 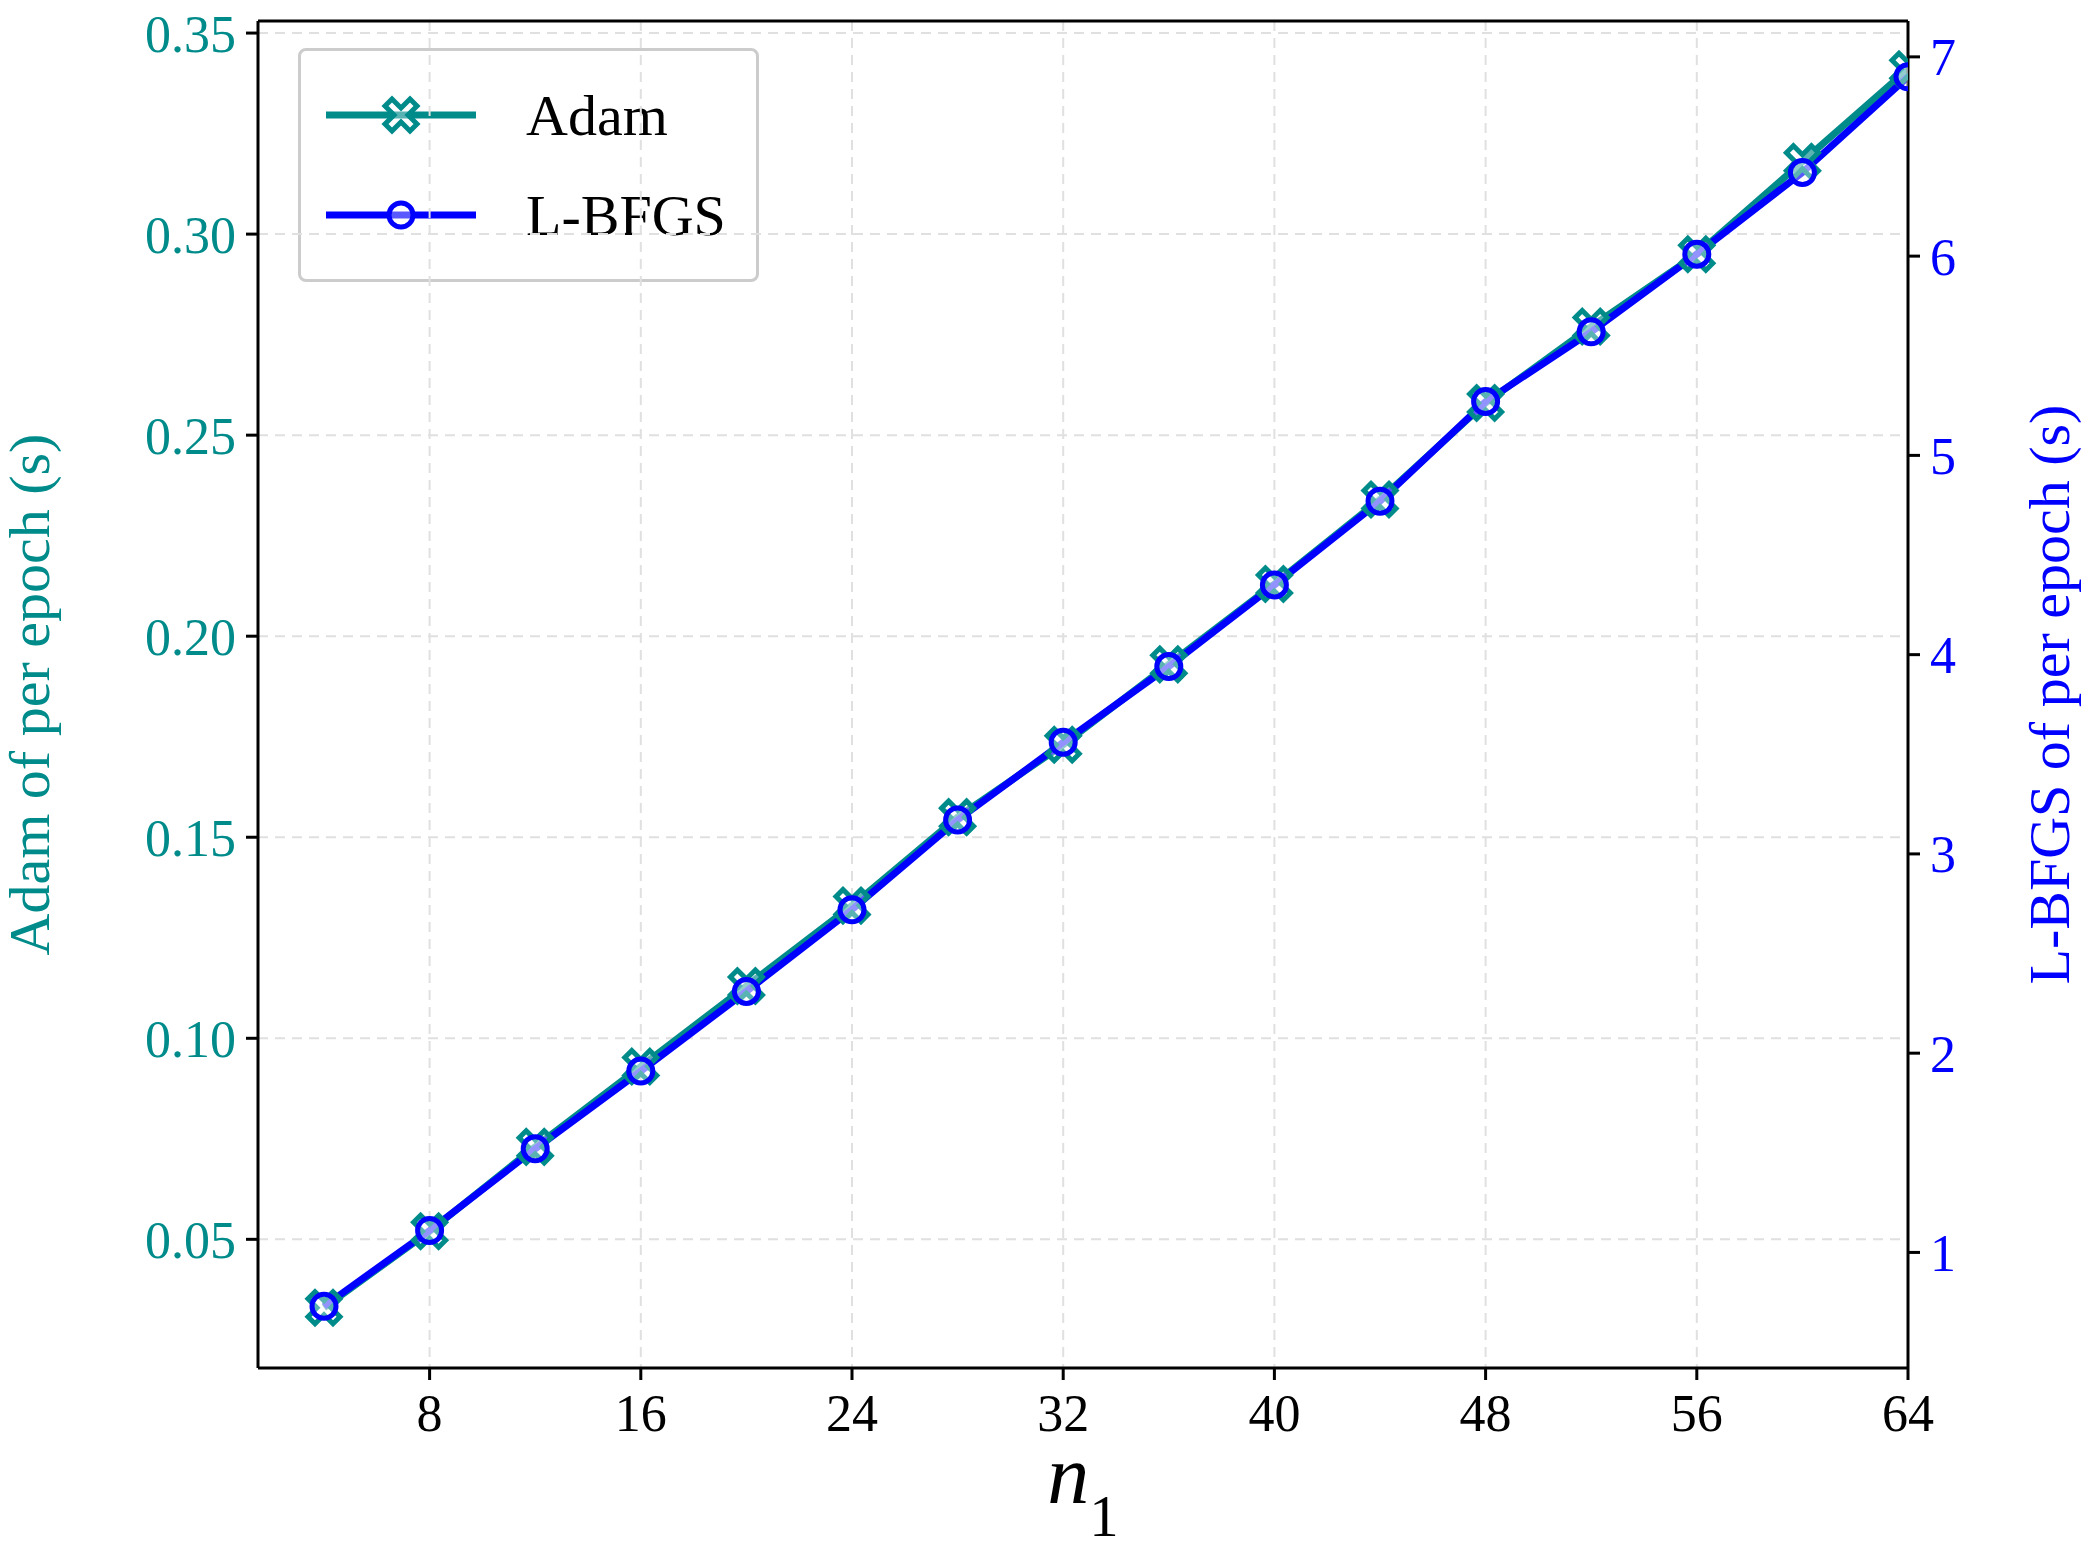 I want to click on y2-axis-title: L-BFGS of per epoch (s), so click(x=2049, y=694).